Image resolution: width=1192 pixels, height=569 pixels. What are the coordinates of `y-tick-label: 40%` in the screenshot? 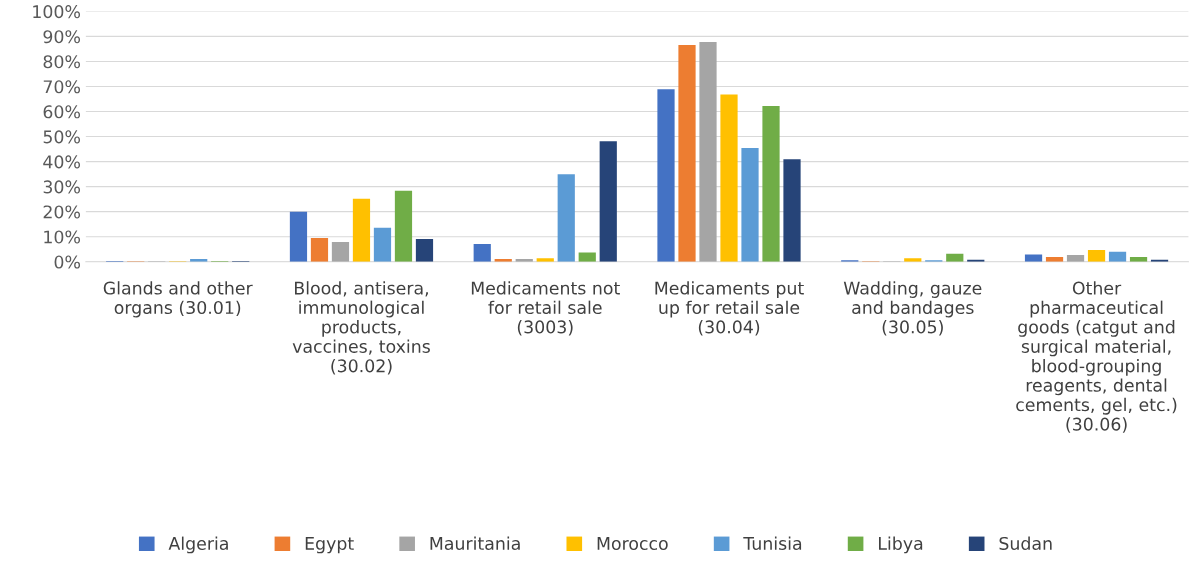 It's located at (61, 162).